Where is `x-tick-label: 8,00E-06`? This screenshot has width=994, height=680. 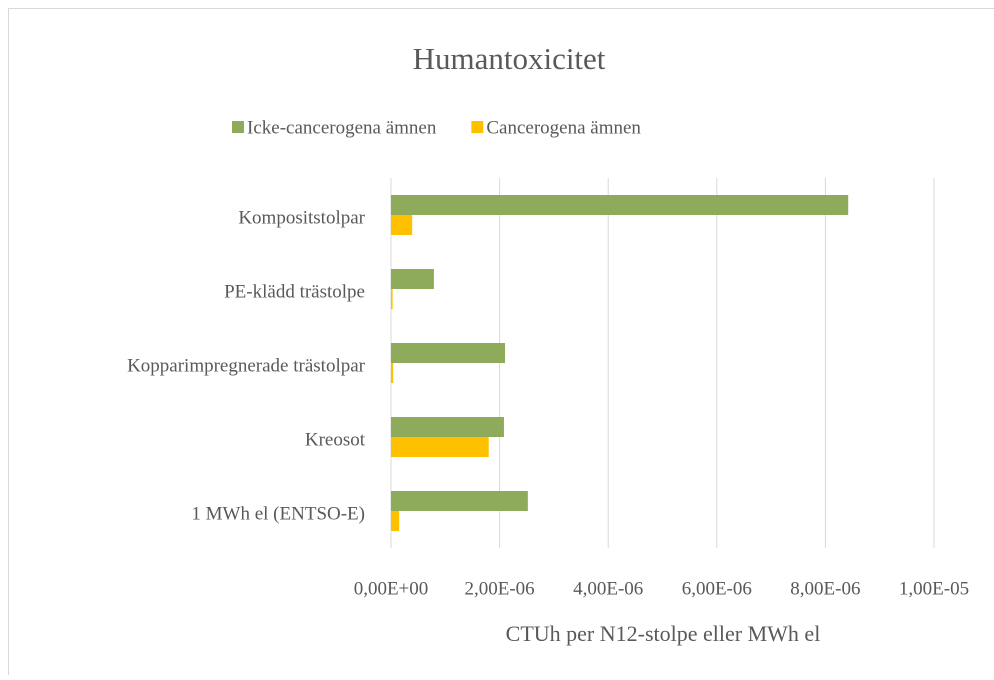
x-tick-label: 8,00E-06 is located at coordinates (825, 588).